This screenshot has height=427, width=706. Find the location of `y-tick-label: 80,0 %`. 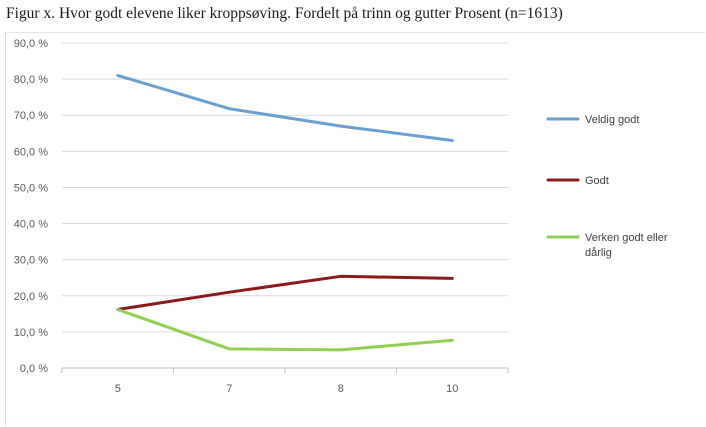

y-tick-label: 80,0 % is located at coordinates (31, 80).